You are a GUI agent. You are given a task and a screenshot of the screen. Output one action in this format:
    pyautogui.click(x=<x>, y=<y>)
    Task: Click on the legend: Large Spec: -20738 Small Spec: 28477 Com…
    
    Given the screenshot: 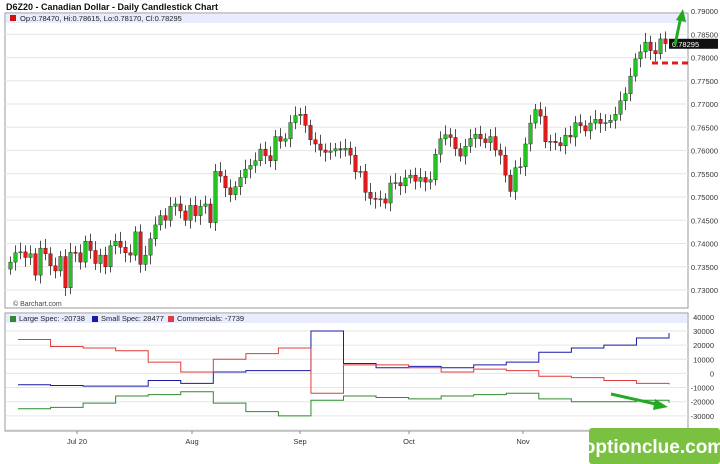 What is the action you would take?
    pyautogui.click(x=127, y=318)
    